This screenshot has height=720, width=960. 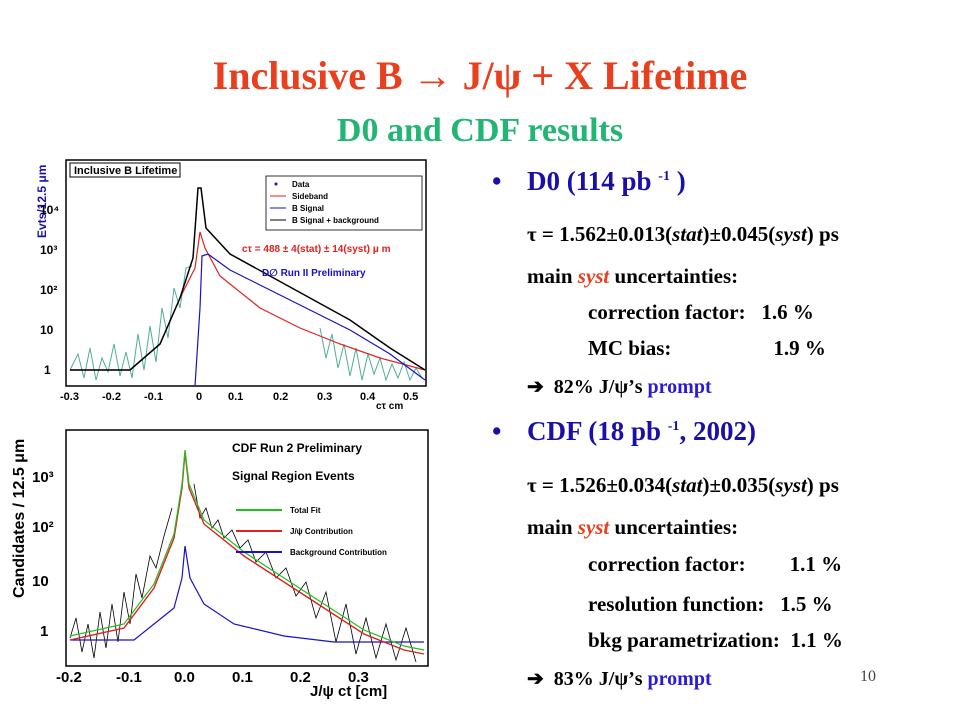 I want to click on d0-x-tick: 0.1, so click(x=235, y=397).